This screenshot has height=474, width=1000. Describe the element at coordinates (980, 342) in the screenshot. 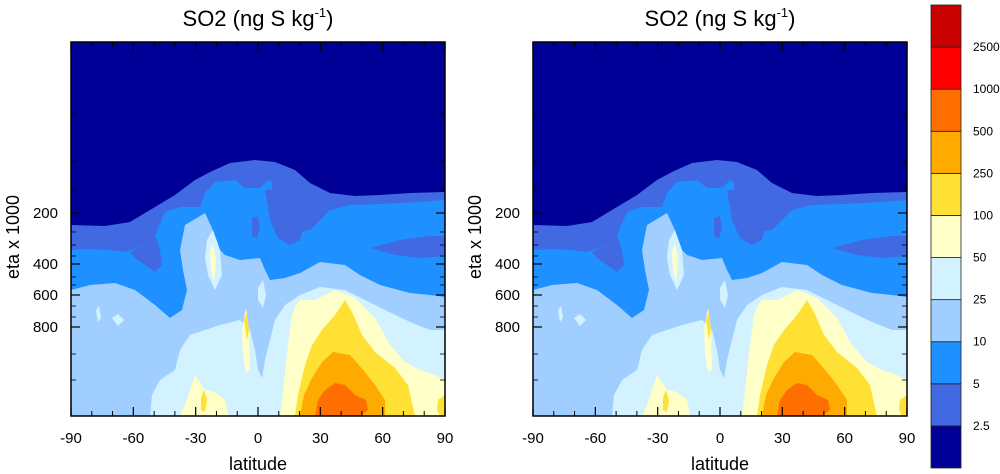

I see `colorbar-label: 10` at that location.